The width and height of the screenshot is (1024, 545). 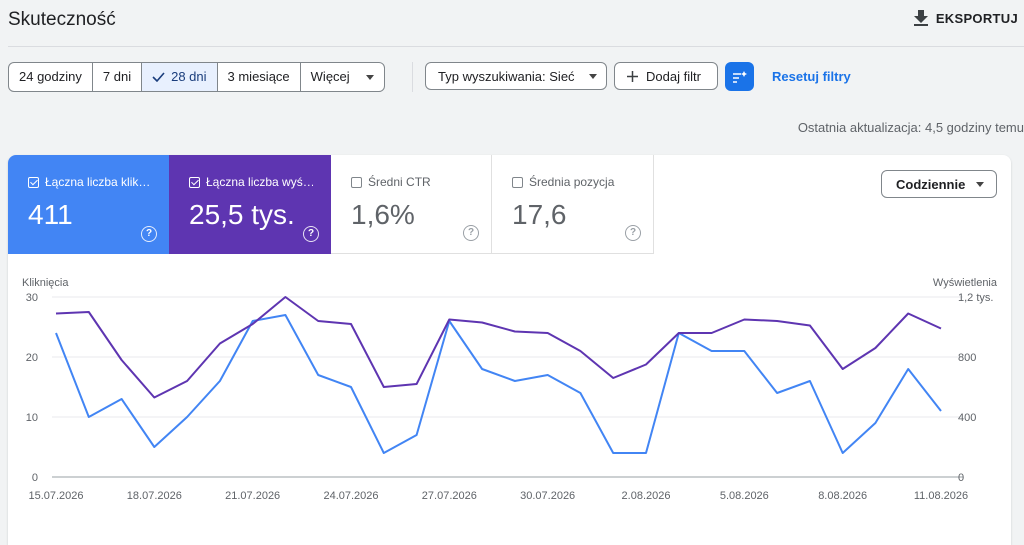 What do you see at coordinates (350, 496) in the screenshot?
I see `x-tick-label: 24.07.2026` at bounding box center [350, 496].